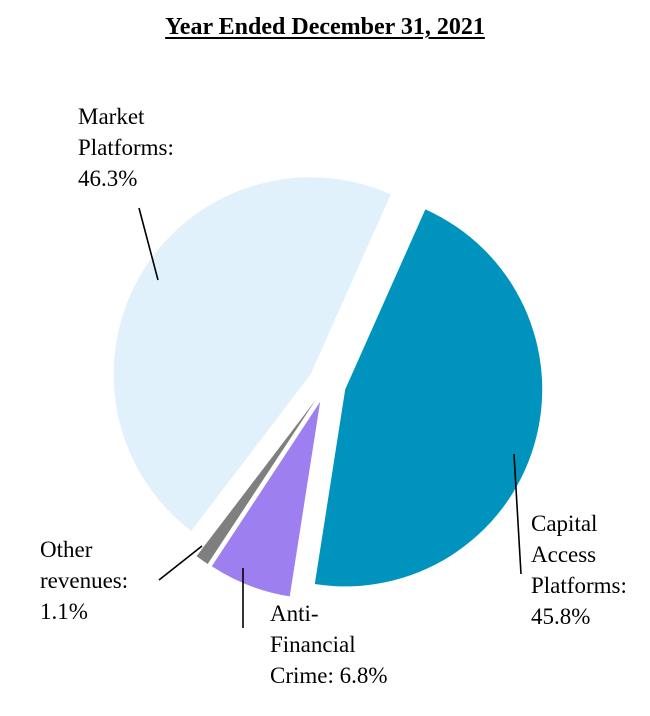 The width and height of the screenshot is (650, 716). I want to click on label-capital-access-platforms: Capital Access Platforms: 45.8%, so click(579, 570).